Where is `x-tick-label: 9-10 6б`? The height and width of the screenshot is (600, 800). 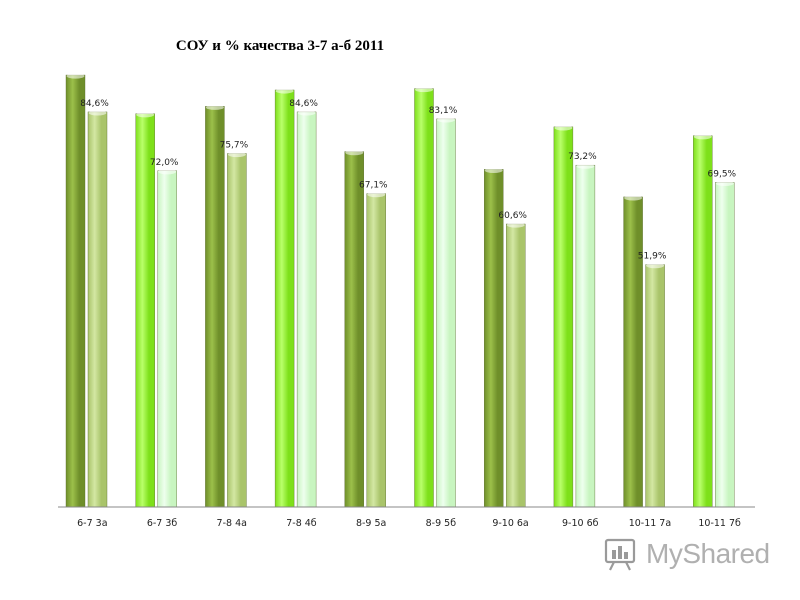 x-tick-label: 9-10 6б is located at coordinates (580, 523).